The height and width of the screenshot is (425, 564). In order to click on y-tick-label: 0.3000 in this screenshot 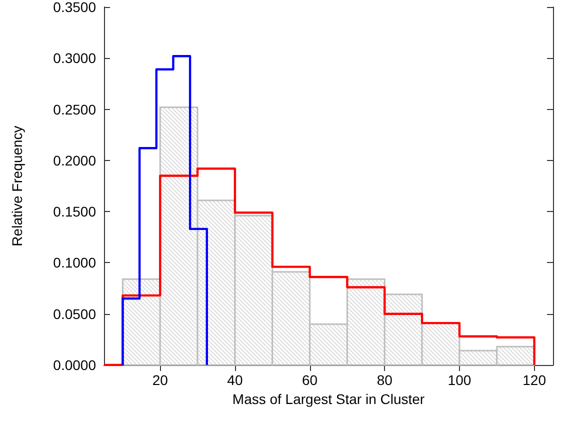, I will do `click(74, 58)`.